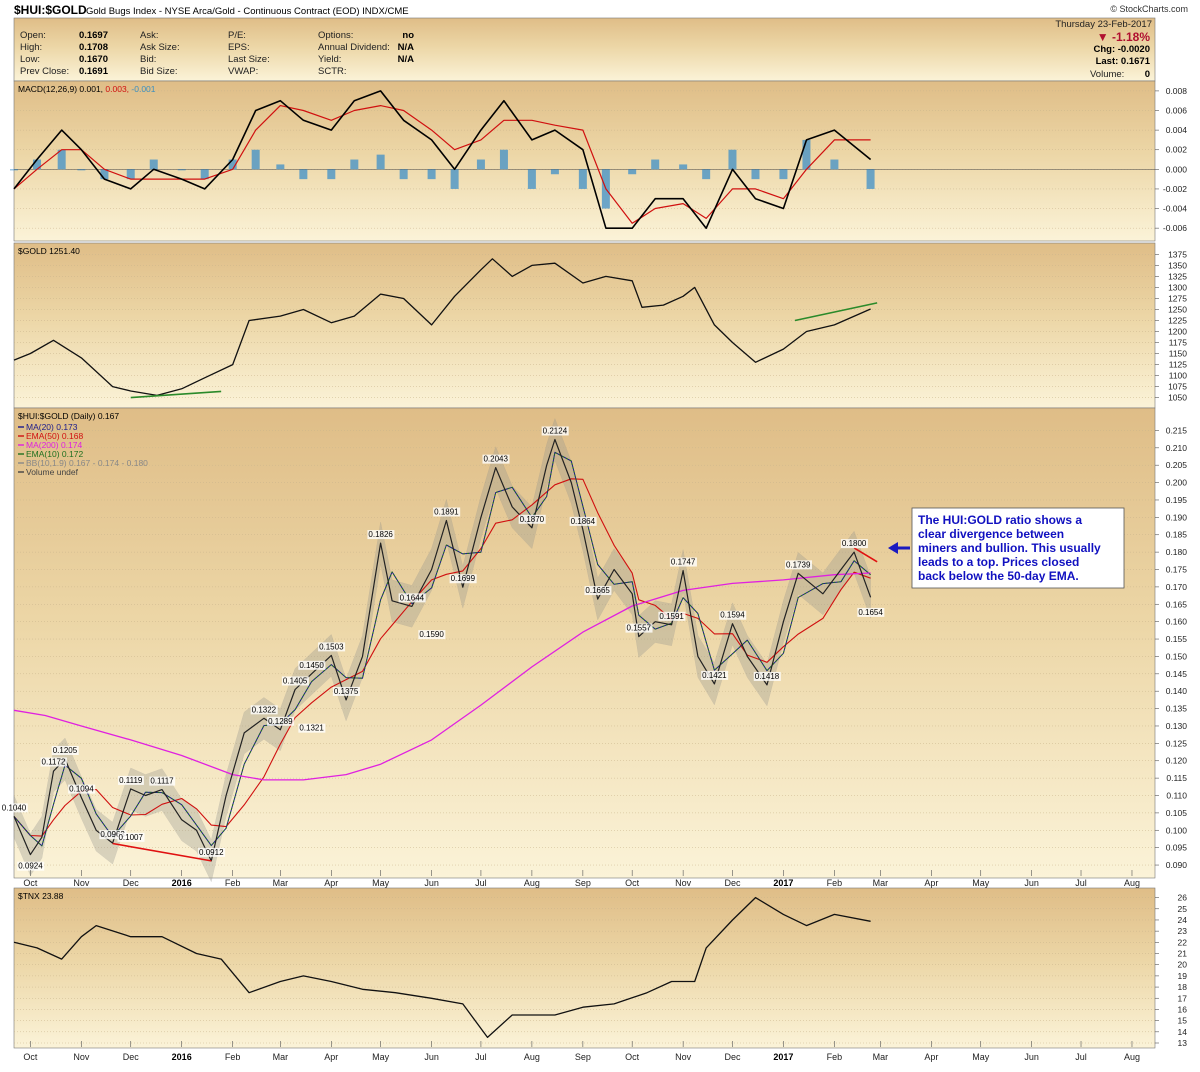 The width and height of the screenshot is (1200, 1072). Describe the element at coordinates (243, 71) in the screenshot. I see `info-label: VWAP:` at that location.